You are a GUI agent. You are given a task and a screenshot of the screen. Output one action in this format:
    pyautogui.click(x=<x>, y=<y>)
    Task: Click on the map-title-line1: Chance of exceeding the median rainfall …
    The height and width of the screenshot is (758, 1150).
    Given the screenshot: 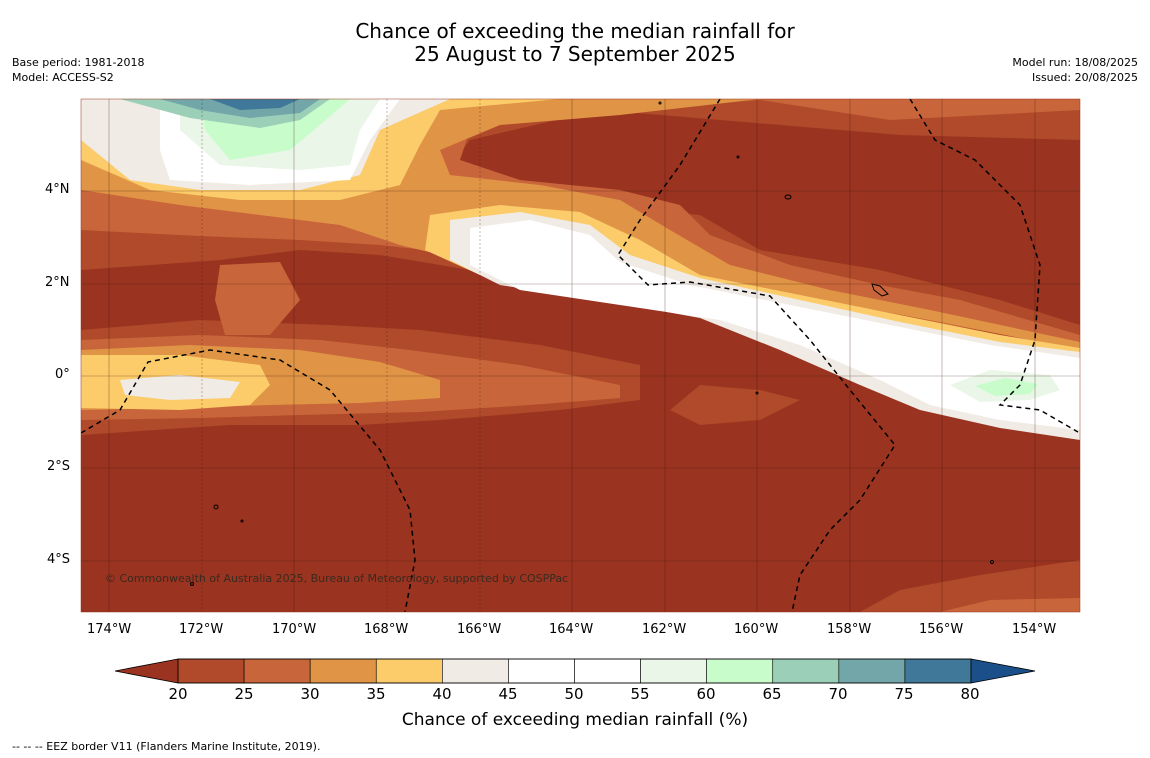 What is the action you would take?
    pyautogui.click(x=575, y=31)
    